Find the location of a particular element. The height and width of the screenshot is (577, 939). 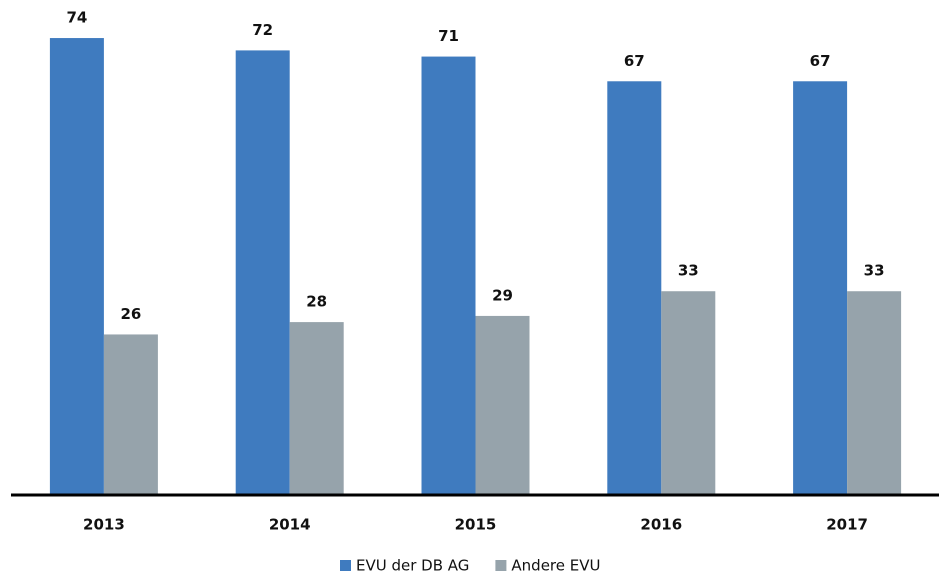

x-tick-label: 2013 is located at coordinates (104, 525).